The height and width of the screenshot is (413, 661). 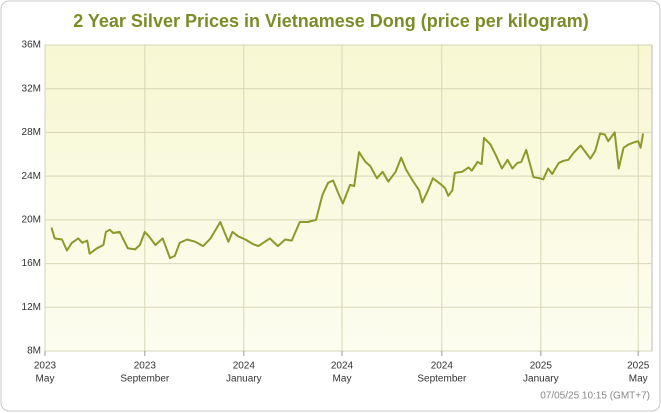 What do you see at coordinates (31, 219) in the screenshot?
I see `y-tick-label: 20M` at bounding box center [31, 219].